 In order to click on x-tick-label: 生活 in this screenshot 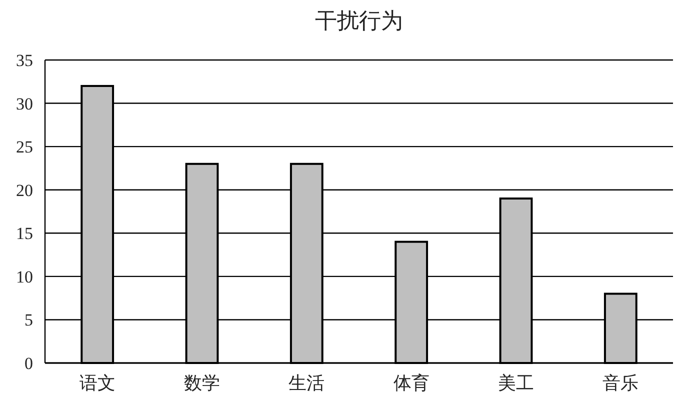, I will do `click(306, 383)`.